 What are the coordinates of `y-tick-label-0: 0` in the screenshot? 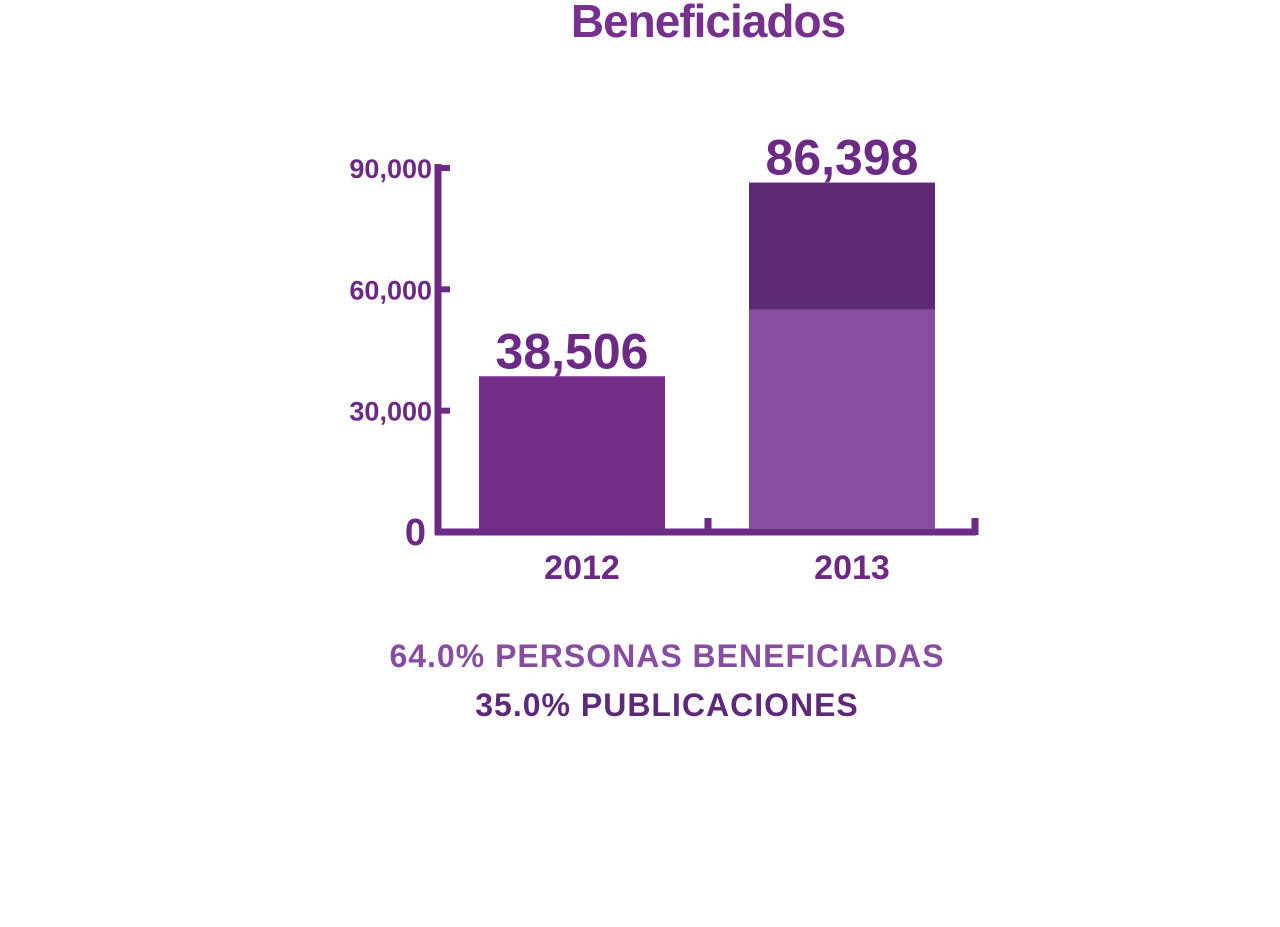 It's located at (415, 533).